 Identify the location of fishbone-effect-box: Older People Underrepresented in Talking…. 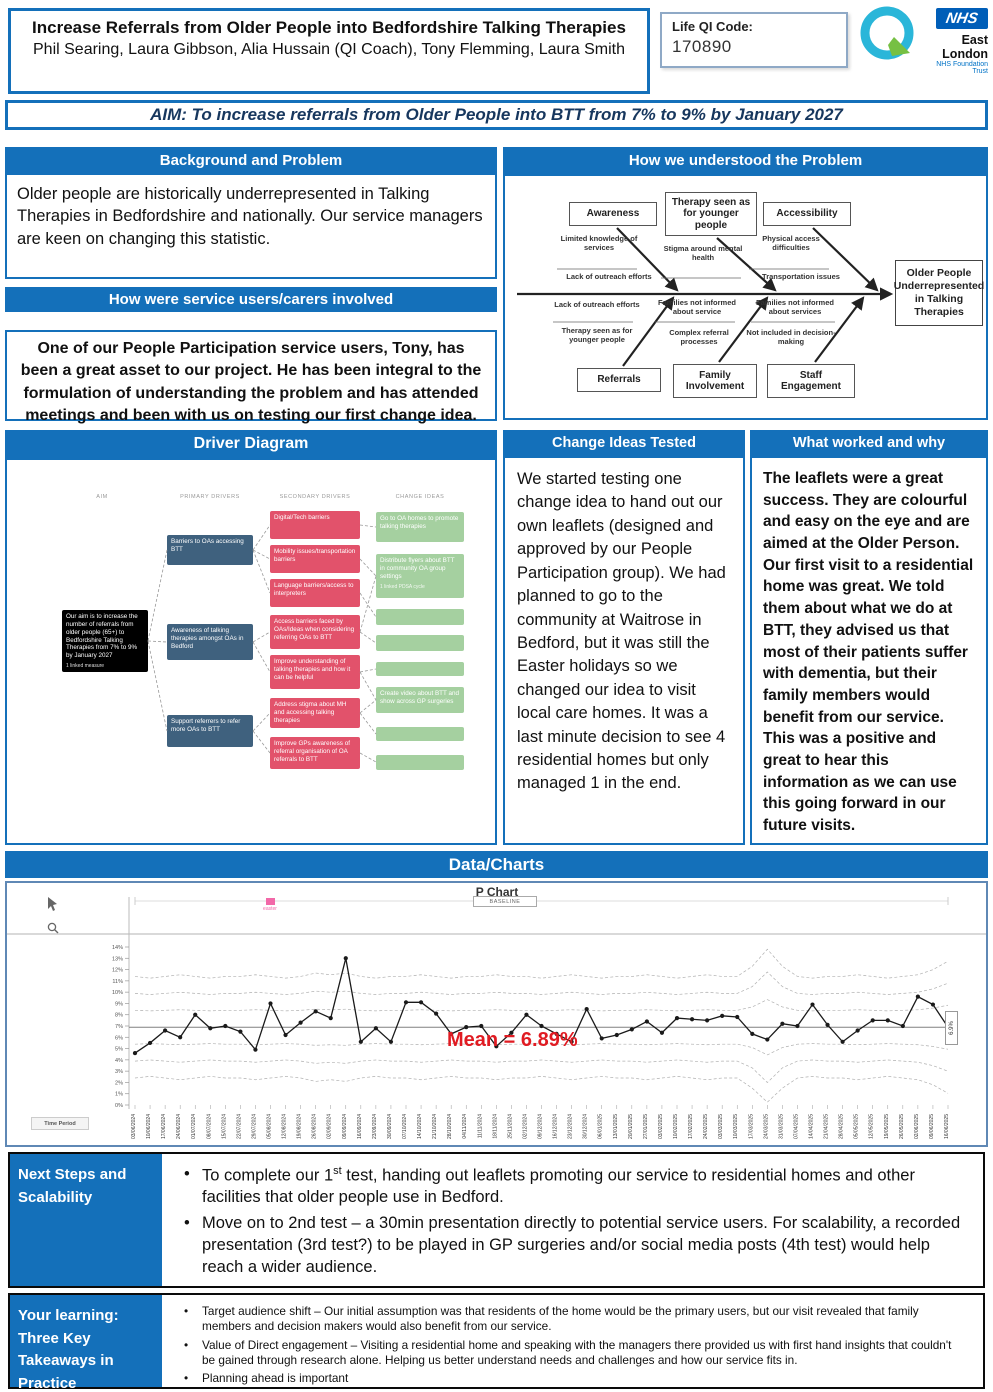
(939, 293).